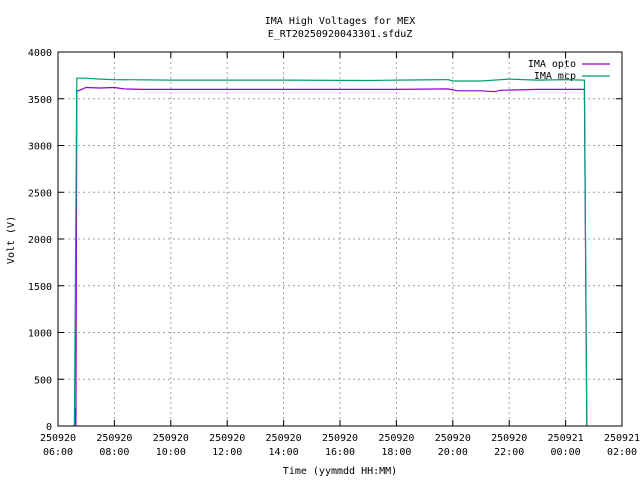  I want to click on x-tick-label-time: 08:00, so click(114, 452).